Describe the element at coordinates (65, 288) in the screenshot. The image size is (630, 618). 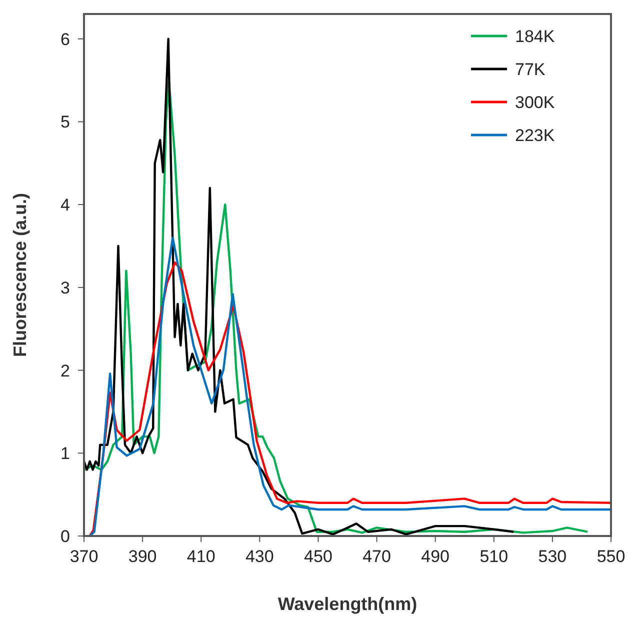
I see `y-tick-label: 3` at that location.